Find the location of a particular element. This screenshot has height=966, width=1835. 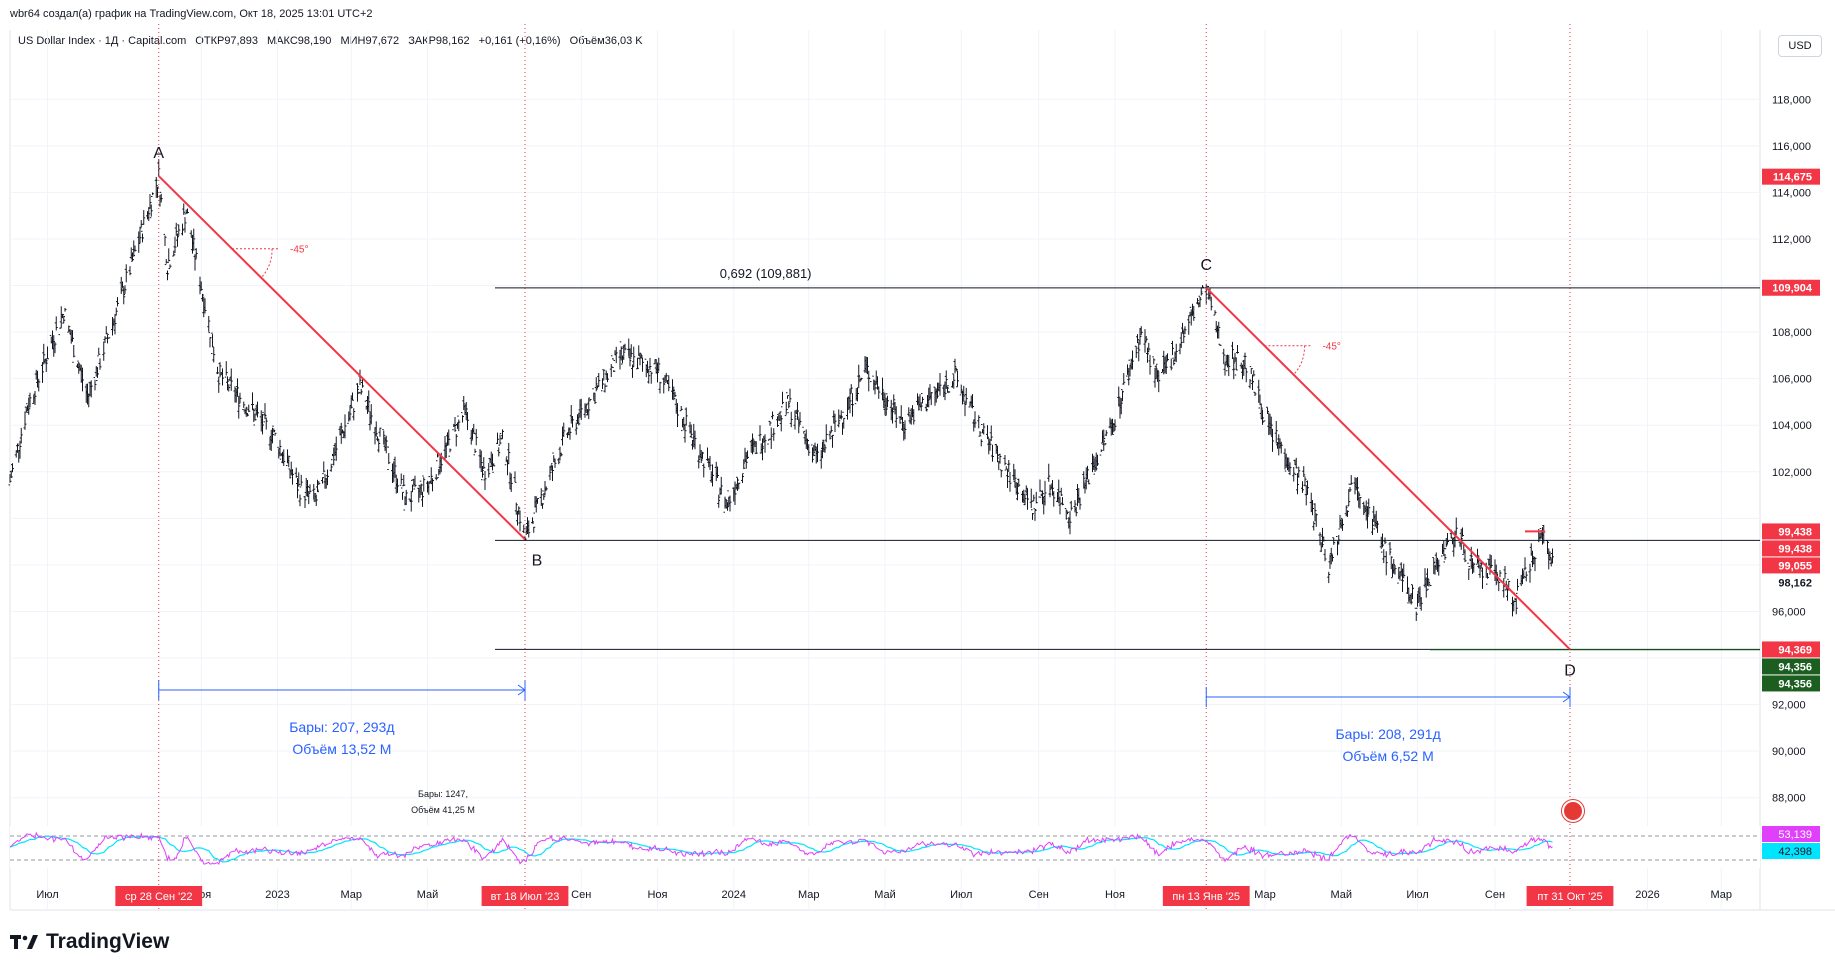

highlight-date-label: ср 28 Сен '22 is located at coordinates (159, 897).